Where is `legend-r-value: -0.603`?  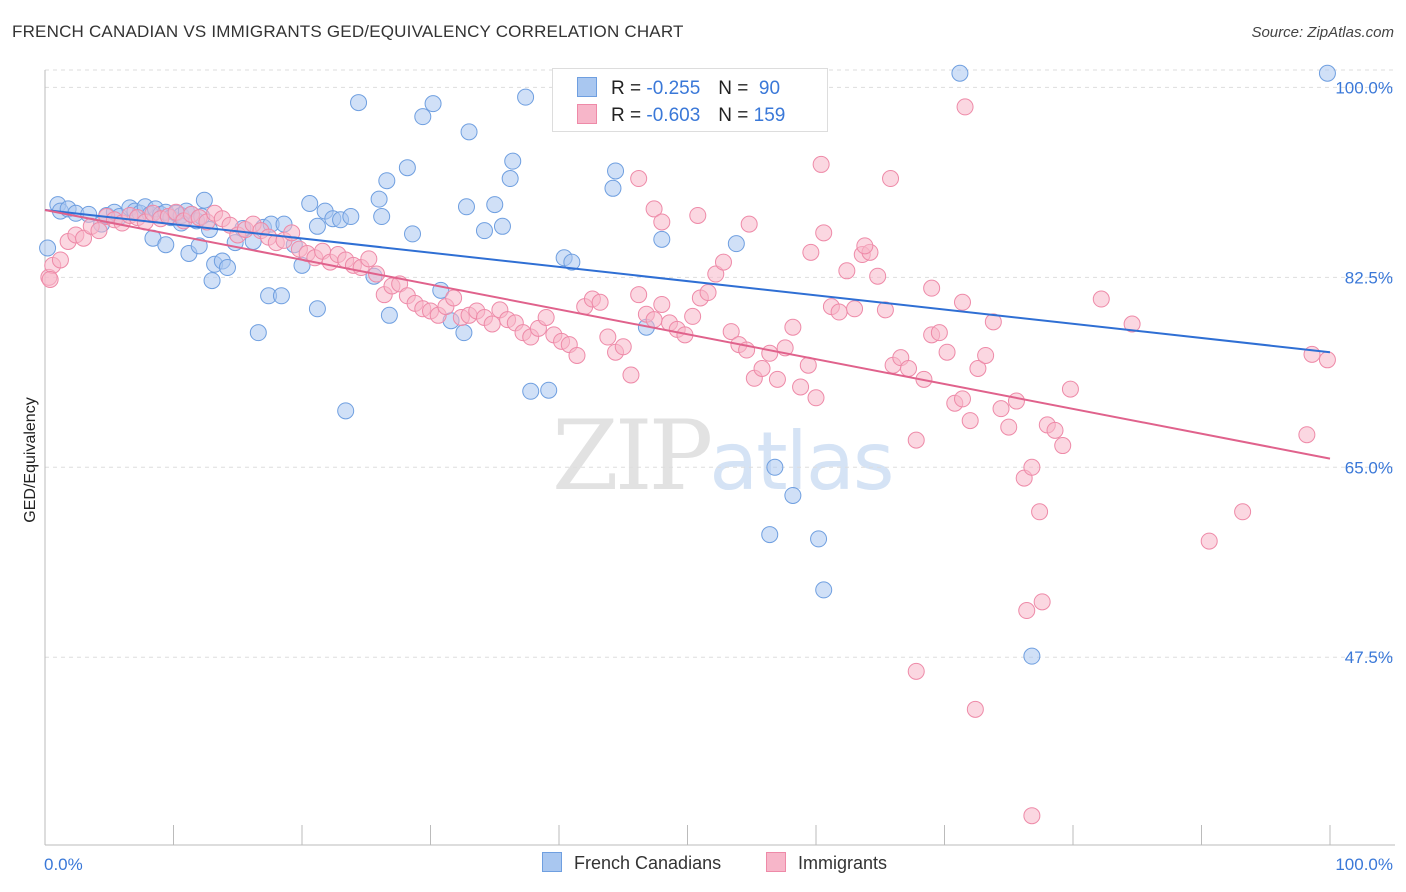 legend-r-value: -0.603 is located at coordinates (673, 115).